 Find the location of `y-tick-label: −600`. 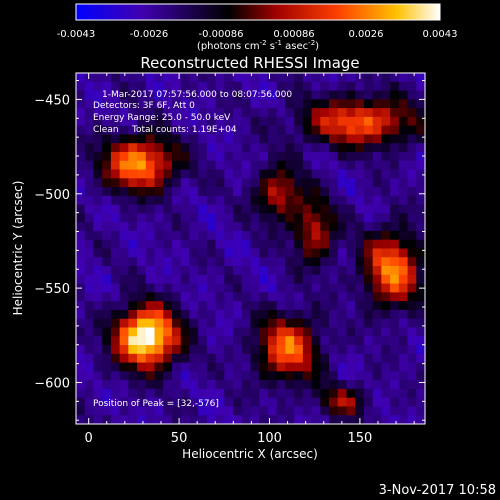

y-tick-label: −600 is located at coordinates (52, 383).